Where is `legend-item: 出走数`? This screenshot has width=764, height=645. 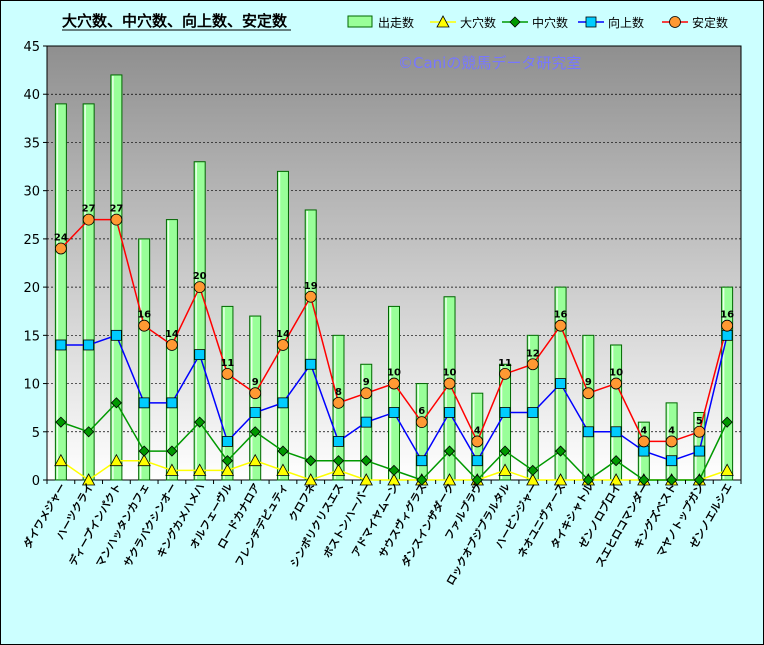 legend-item: 出走数 is located at coordinates (380, 22).